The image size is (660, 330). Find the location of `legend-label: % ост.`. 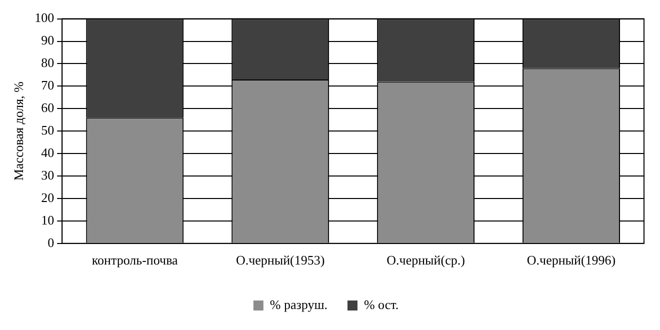

legend-label: % ост. is located at coordinates (381, 304).